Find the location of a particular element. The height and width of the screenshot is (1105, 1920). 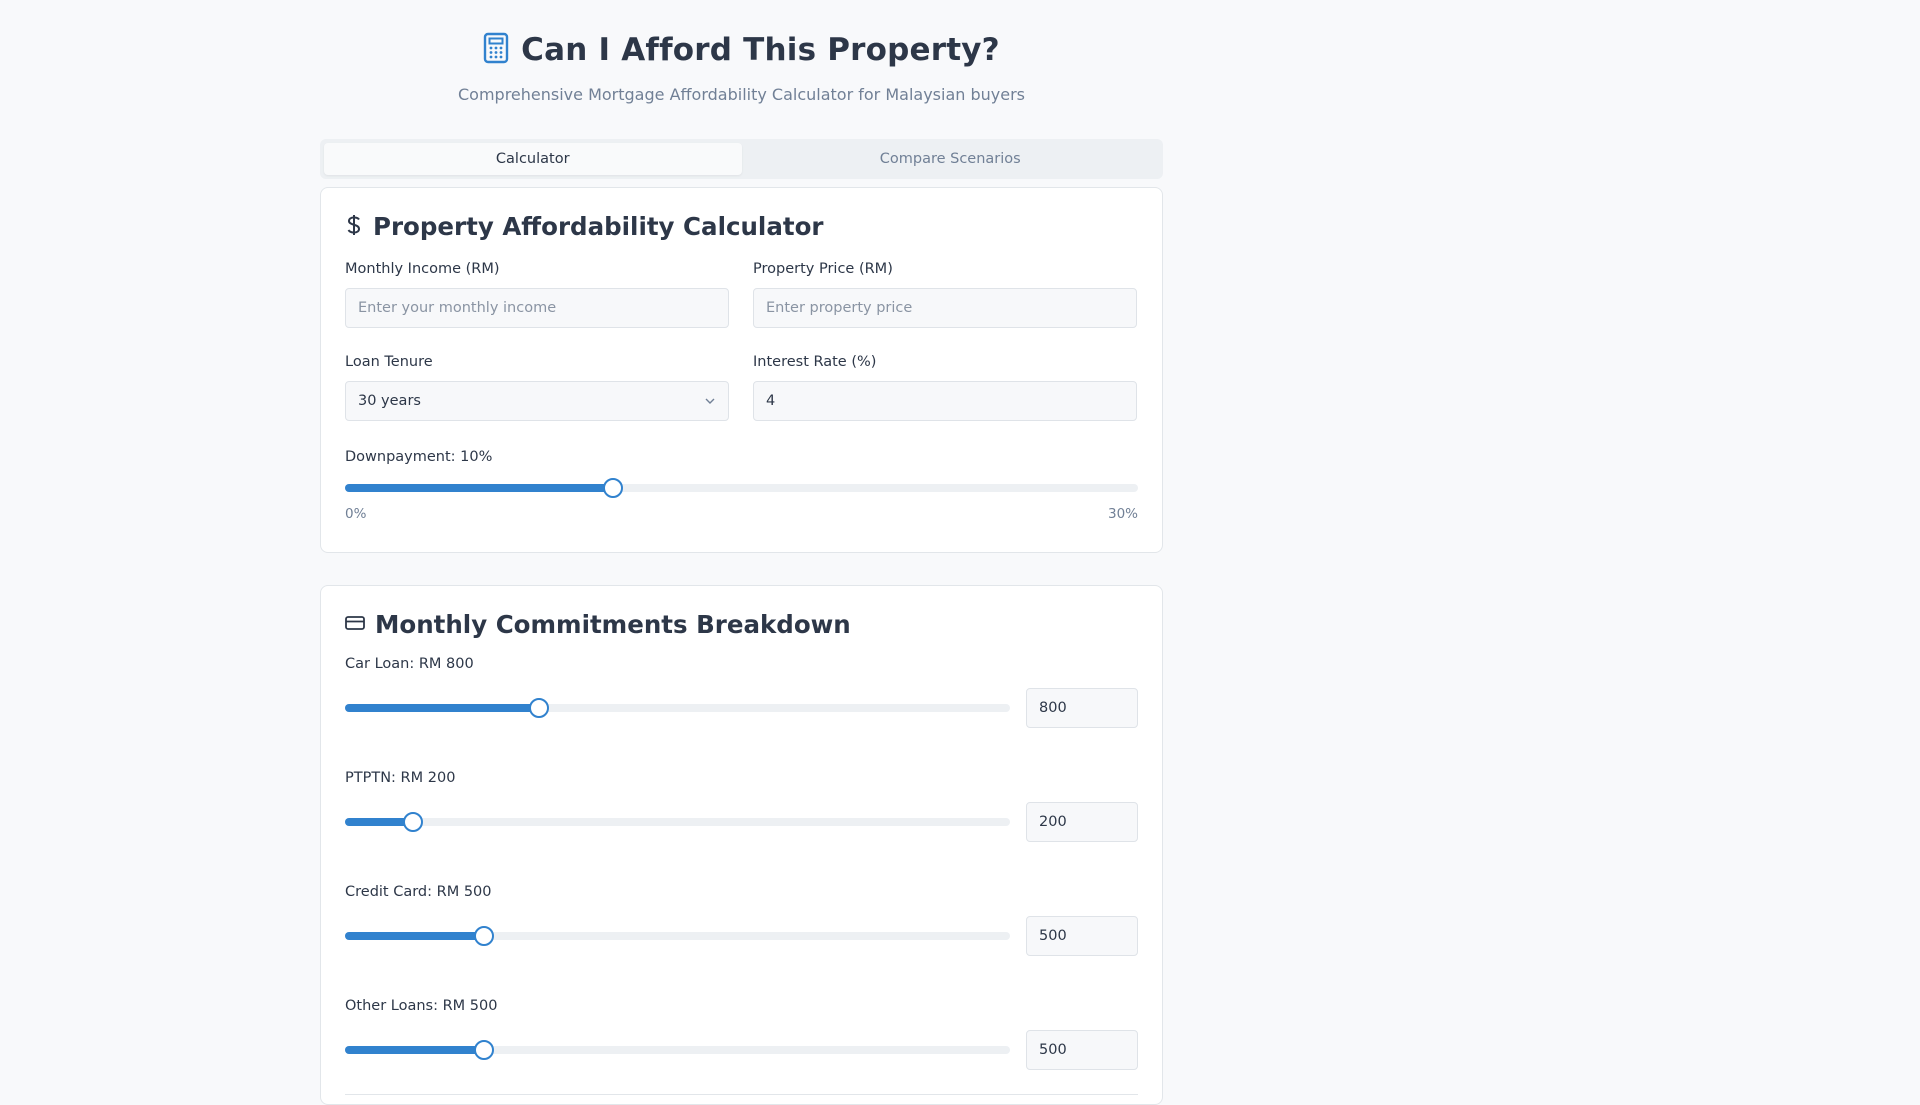

tab-bar: Calculator Compare Scenarios is located at coordinates (741, 159).